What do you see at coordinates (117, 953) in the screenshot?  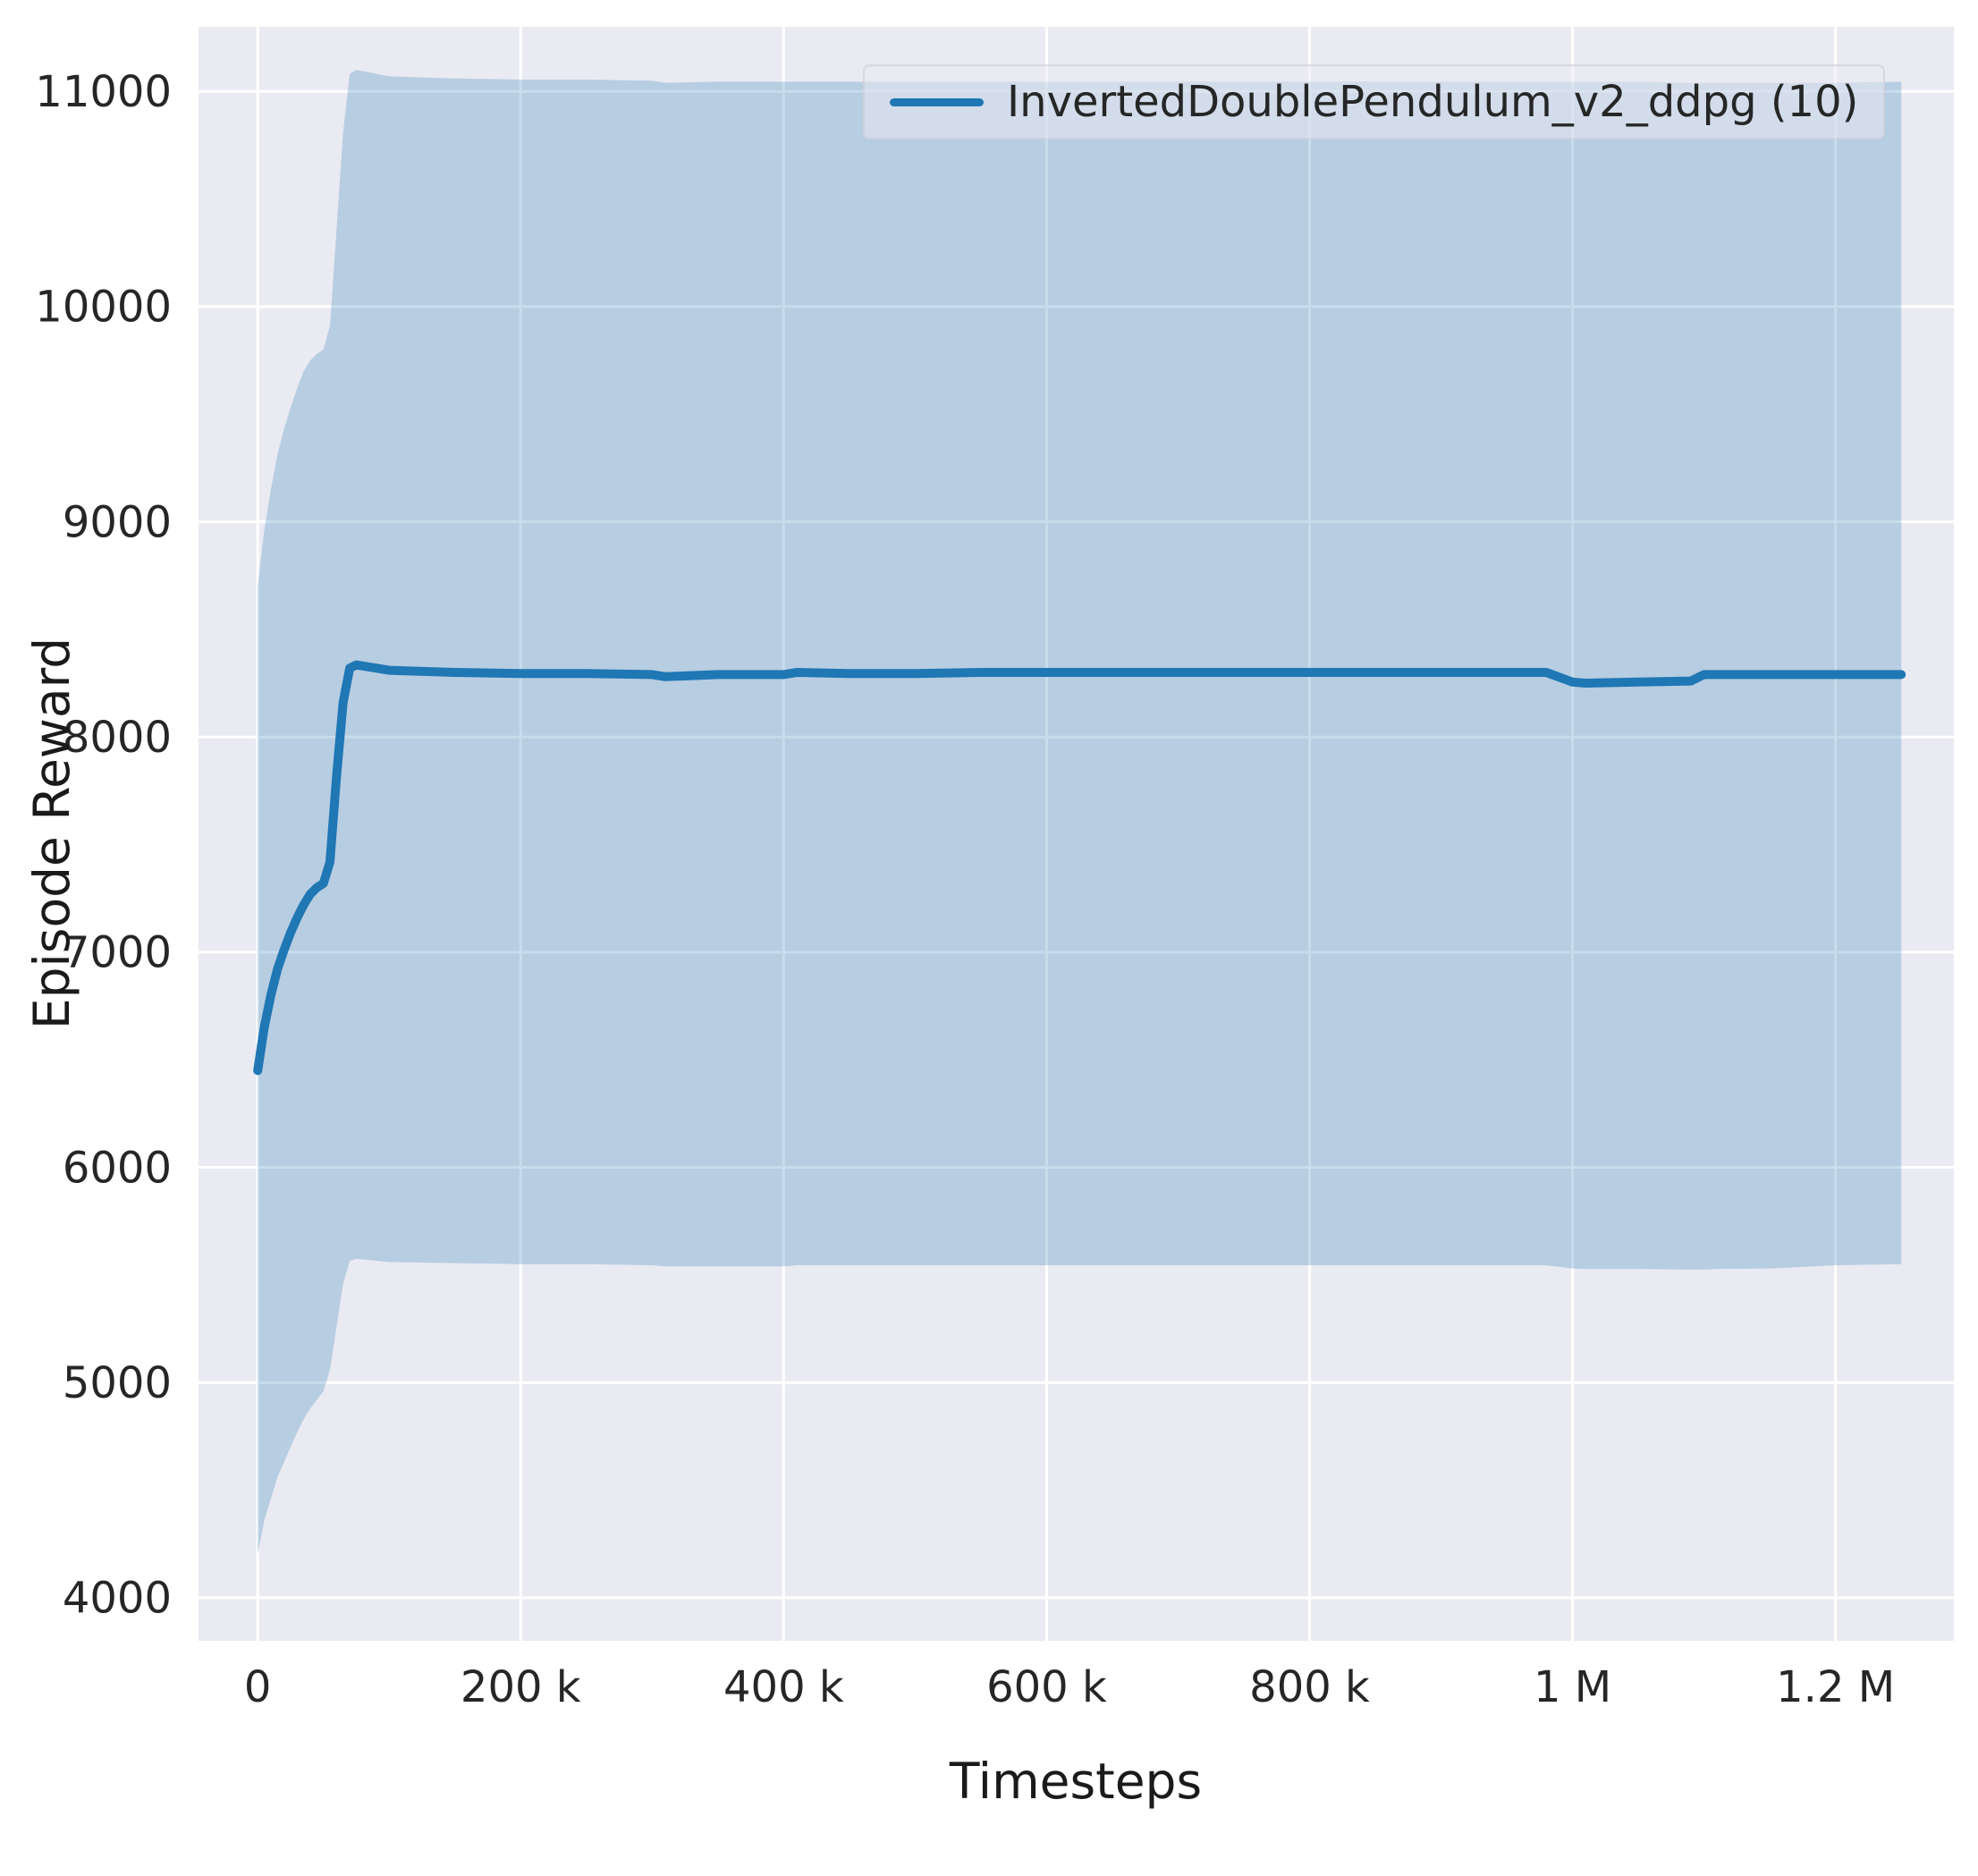 I see `y-tick-label: 7000` at bounding box center [117, 953].